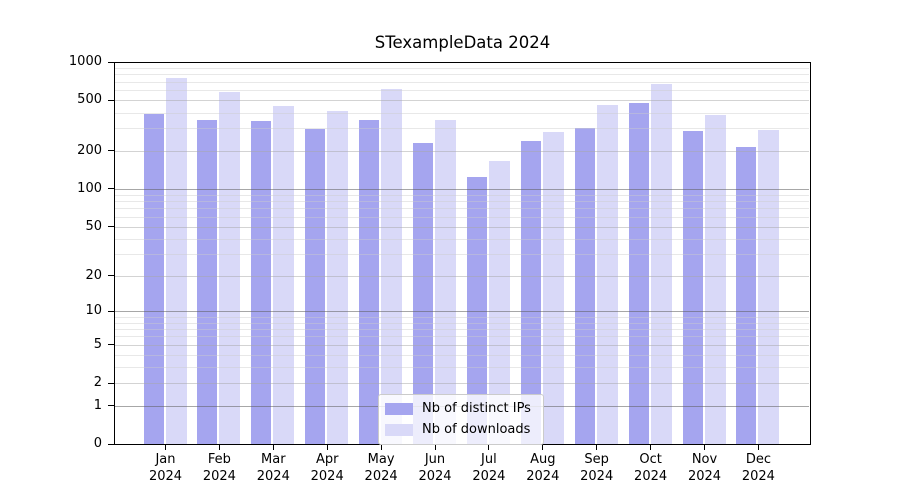 Image resolution: width=900 pixels, height=500 pixels. I want to click on legend-item: Nb of downloads, so click(461, 429).